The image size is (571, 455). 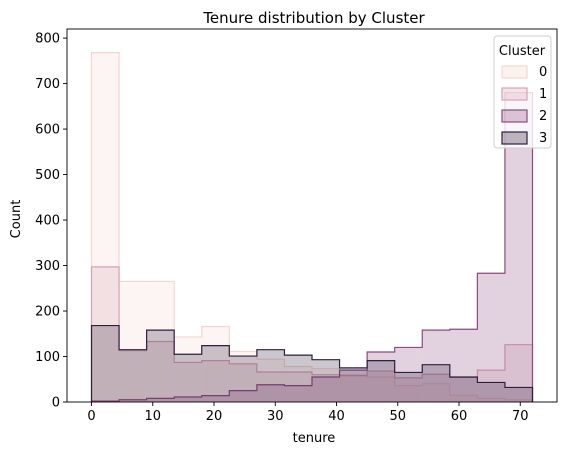 I want to click on legend-box, so click(x=522, y=92).